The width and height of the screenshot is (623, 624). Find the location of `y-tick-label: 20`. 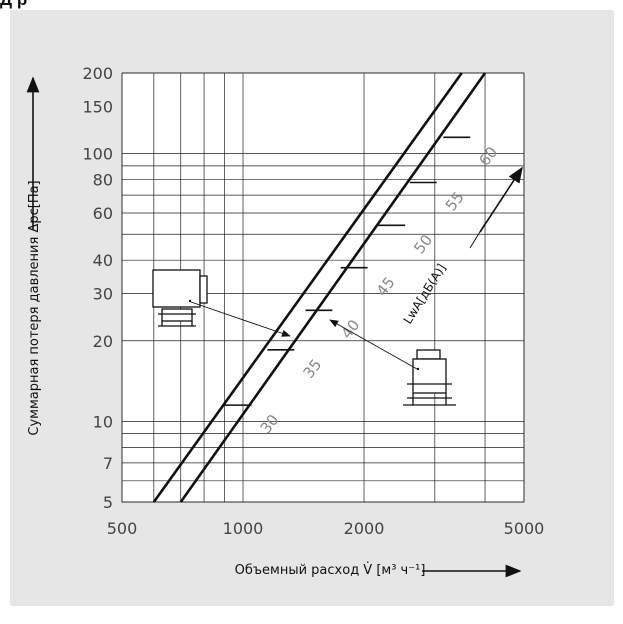

y-tick-label: 20 is located at coordinates (103, 341).